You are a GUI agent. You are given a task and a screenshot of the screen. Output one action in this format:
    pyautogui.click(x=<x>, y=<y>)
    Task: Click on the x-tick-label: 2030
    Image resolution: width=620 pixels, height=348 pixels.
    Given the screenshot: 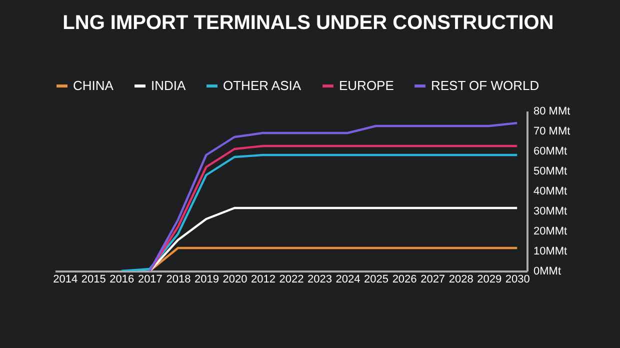 What is the action you would take?
    pyautogui.click(x=517, y=280)
    